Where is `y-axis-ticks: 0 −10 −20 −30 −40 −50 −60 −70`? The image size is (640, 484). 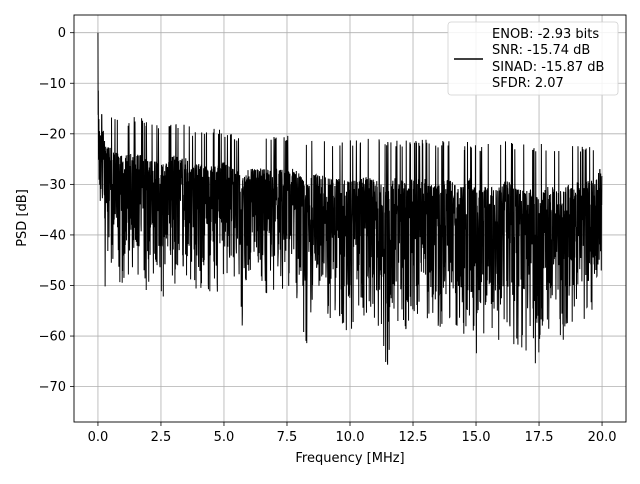 y-axis-ticks: 0 −10 −20 −30 −40 −50 −60 −70 is located at coordinates (56, 210).